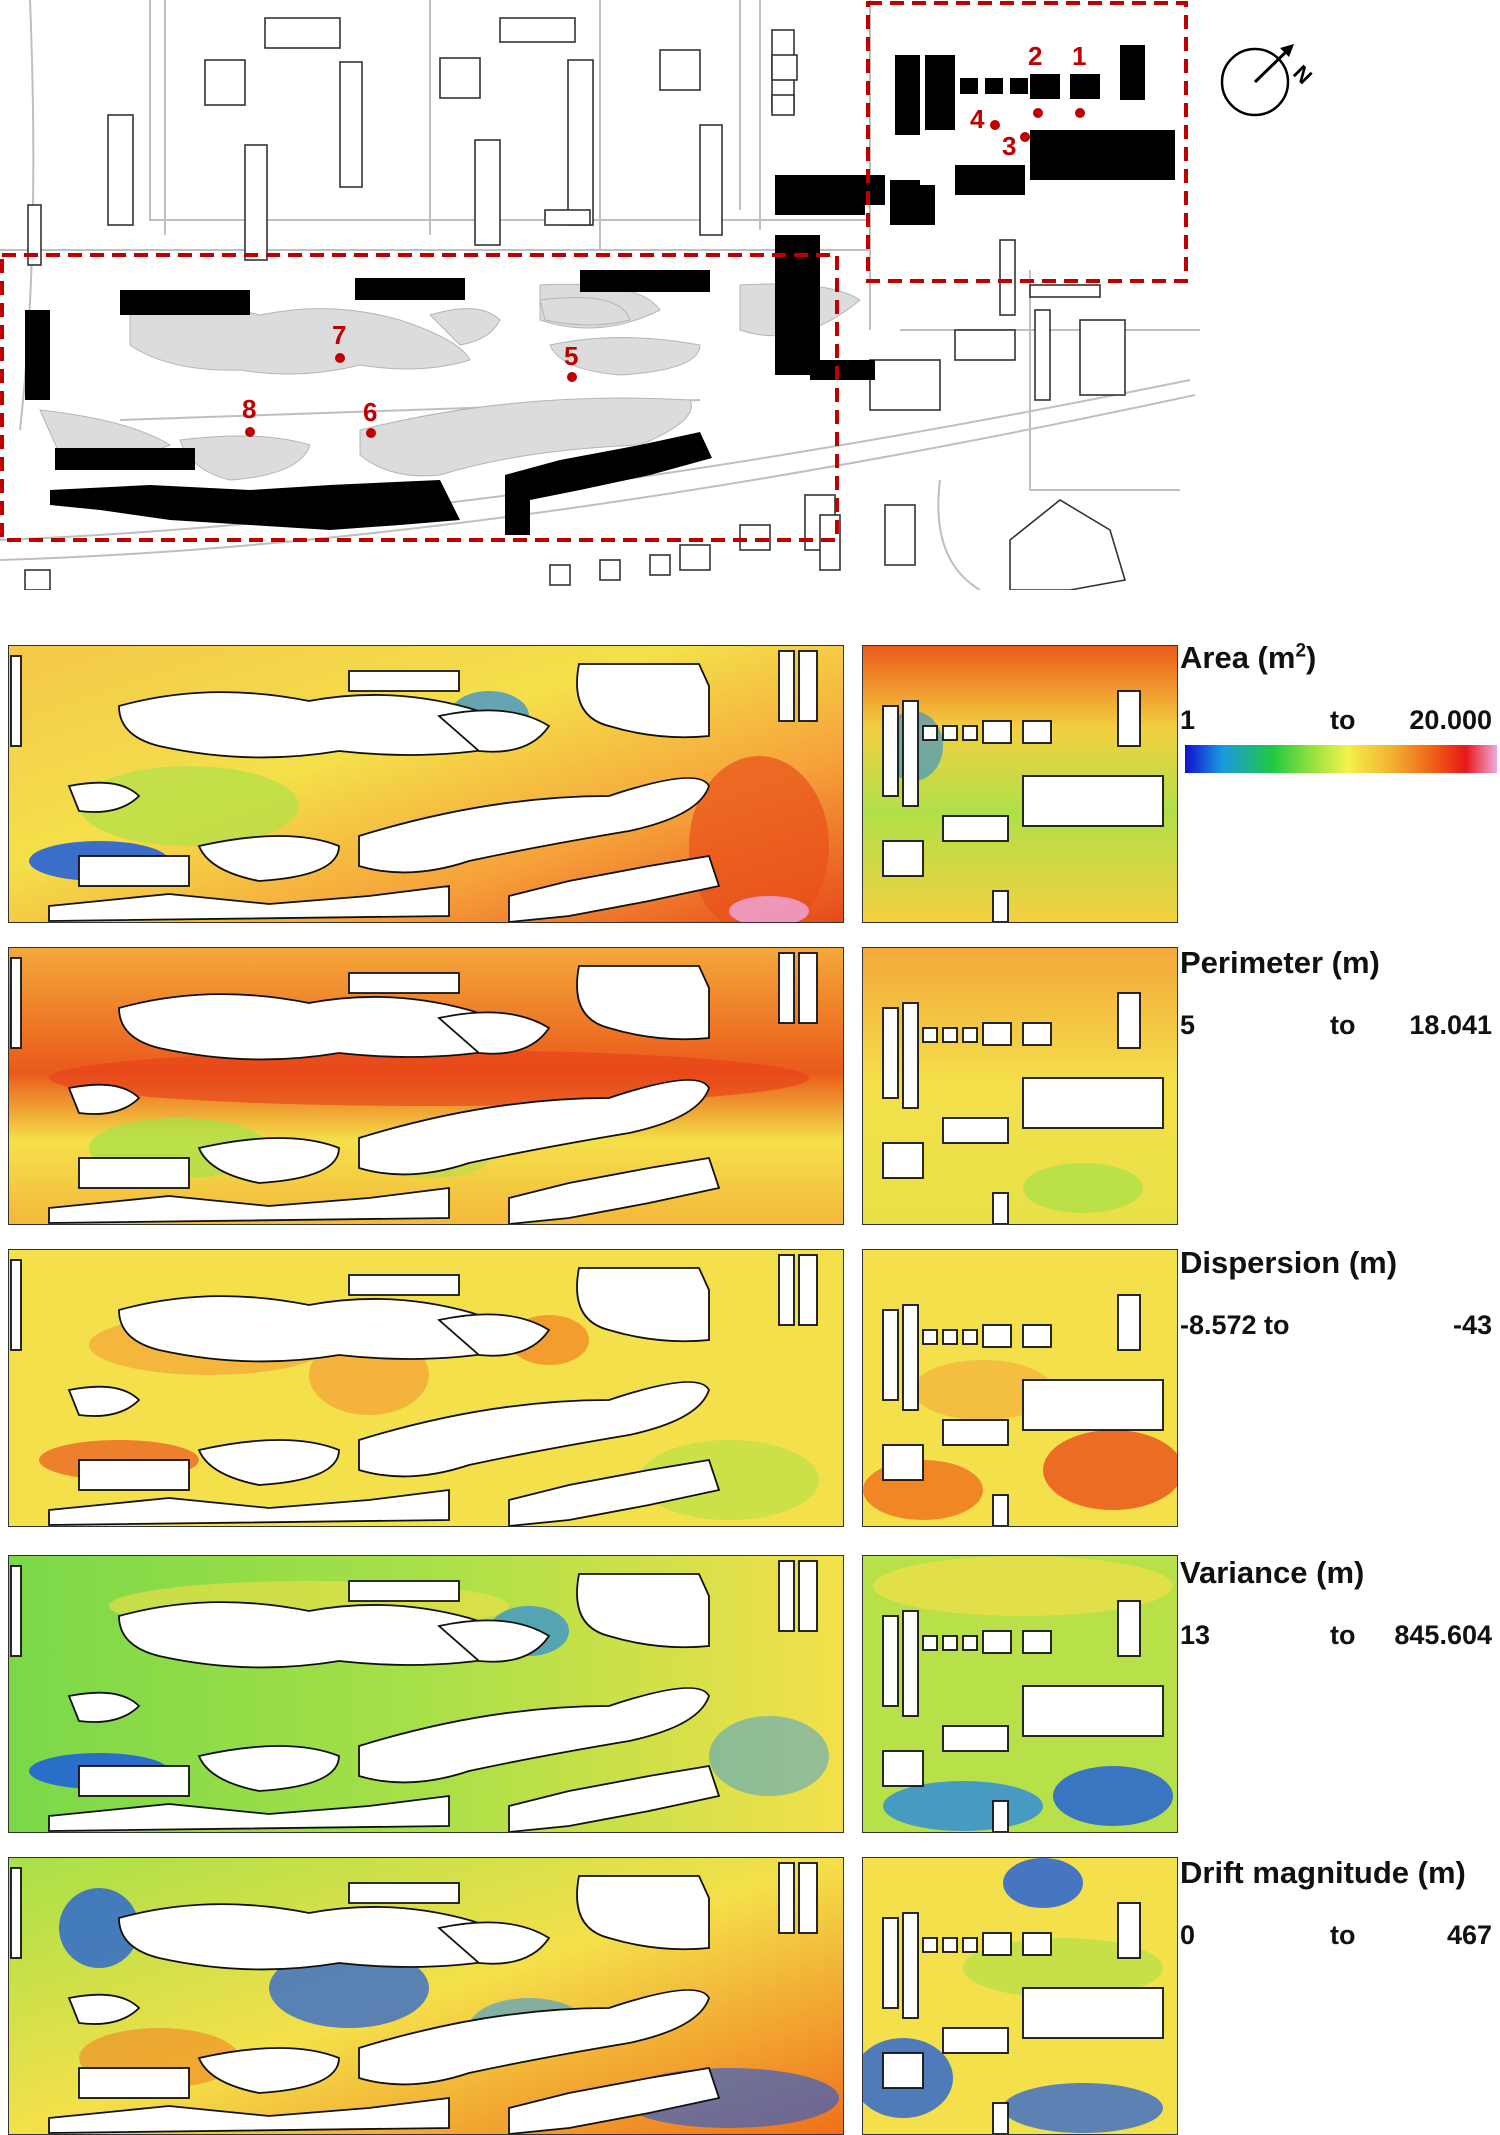 Image resolution: width=1500 pixels, height=2135 pixels. Describe the element at coordinates (1188, 1025) in the screenshot. I see `perimeter-range-min: 5` at that location.